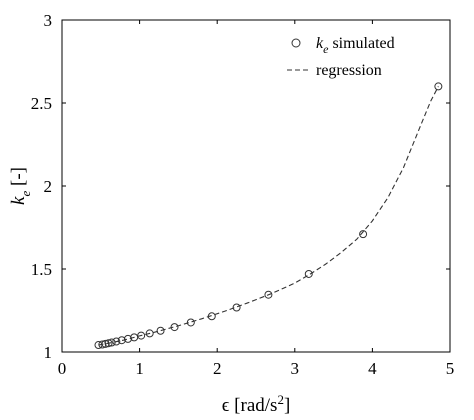 The width and height of the screenshot is (474, 420). I want to click on legend-label-regression: regression, so click(349, 70).